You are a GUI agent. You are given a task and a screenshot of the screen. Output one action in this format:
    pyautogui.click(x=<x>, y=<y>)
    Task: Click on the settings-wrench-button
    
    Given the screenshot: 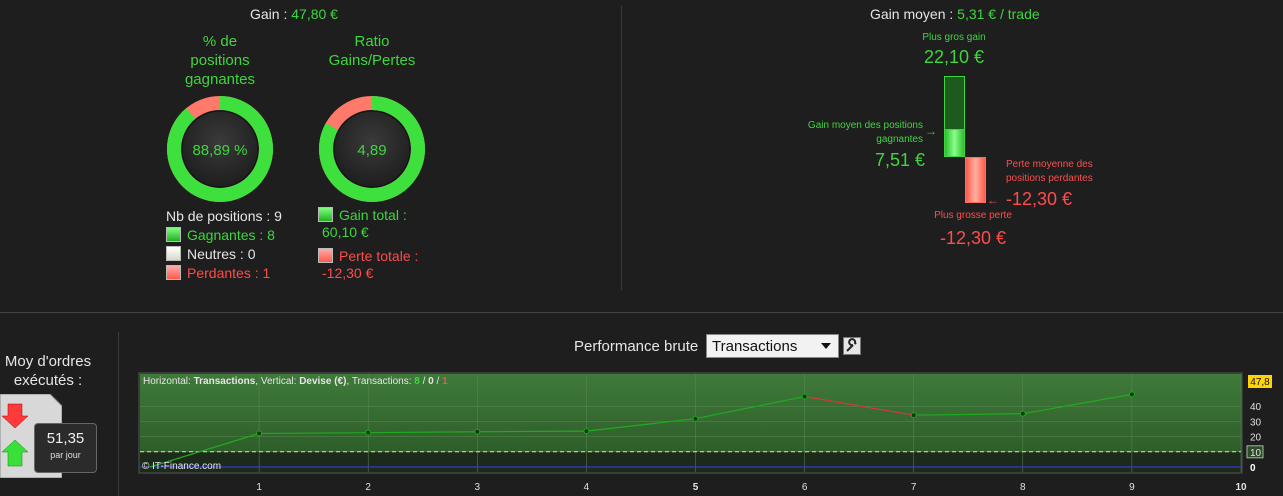 What is the action you would take?
    pyautogui.click(x=852, y=346)
    